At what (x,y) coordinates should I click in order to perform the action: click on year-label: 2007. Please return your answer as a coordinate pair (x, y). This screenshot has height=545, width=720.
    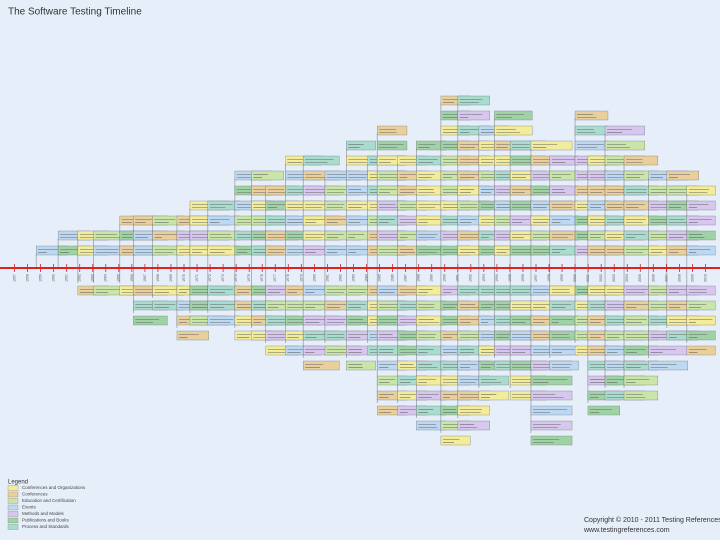
    Looking at the image, I should click on (666, 278).